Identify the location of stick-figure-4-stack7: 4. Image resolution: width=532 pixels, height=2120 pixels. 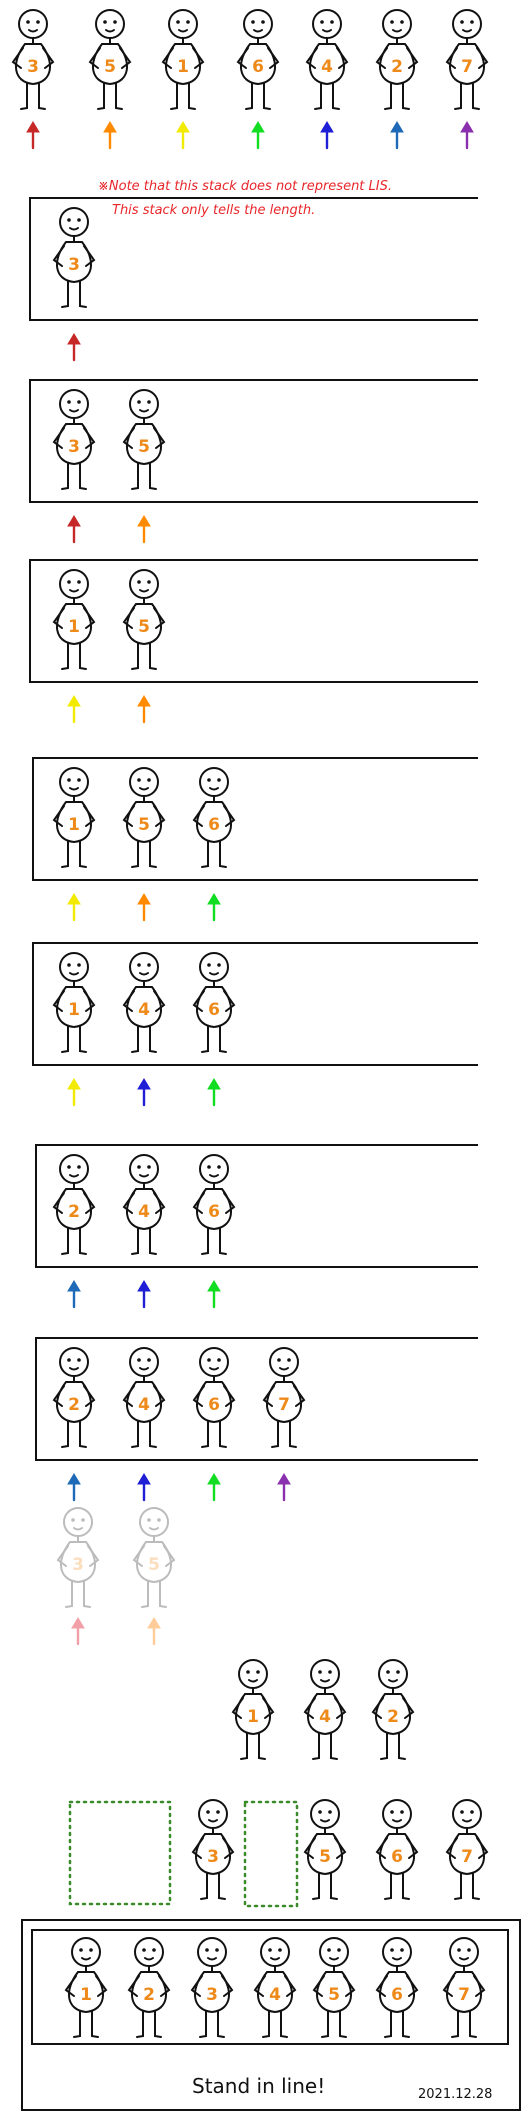
(144, 1397).